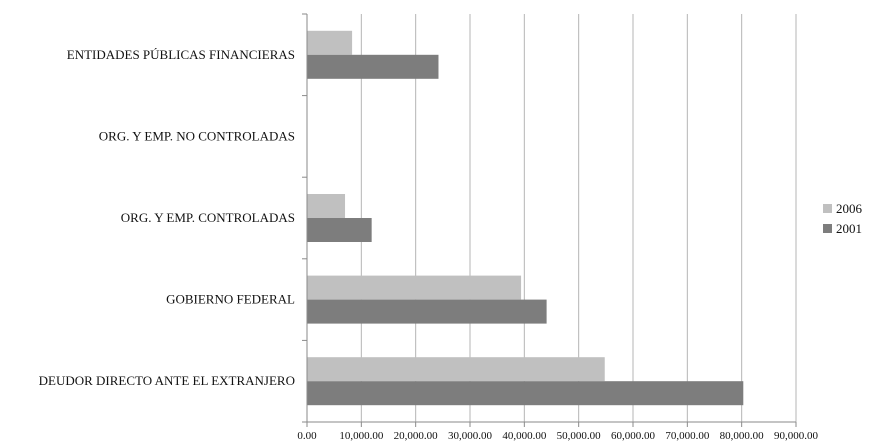 This screenshot has height=441, width=892. I want to click on x-tick-label: 70,000.00, so click(687, 435).